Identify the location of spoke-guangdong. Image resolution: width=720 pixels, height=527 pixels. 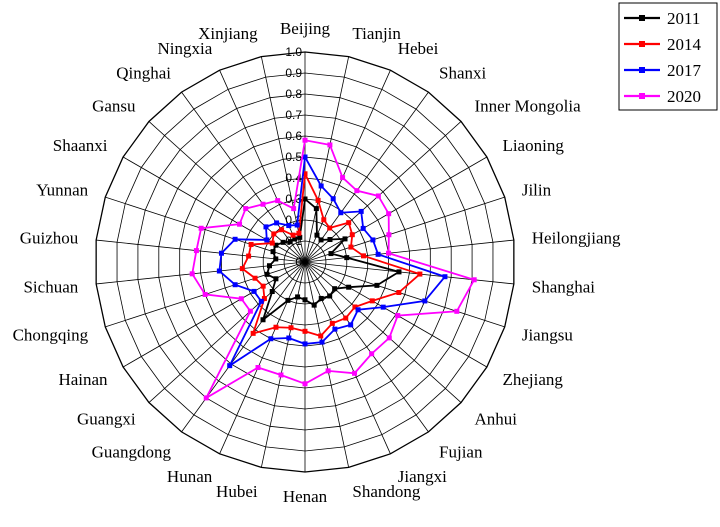
(243, 347).